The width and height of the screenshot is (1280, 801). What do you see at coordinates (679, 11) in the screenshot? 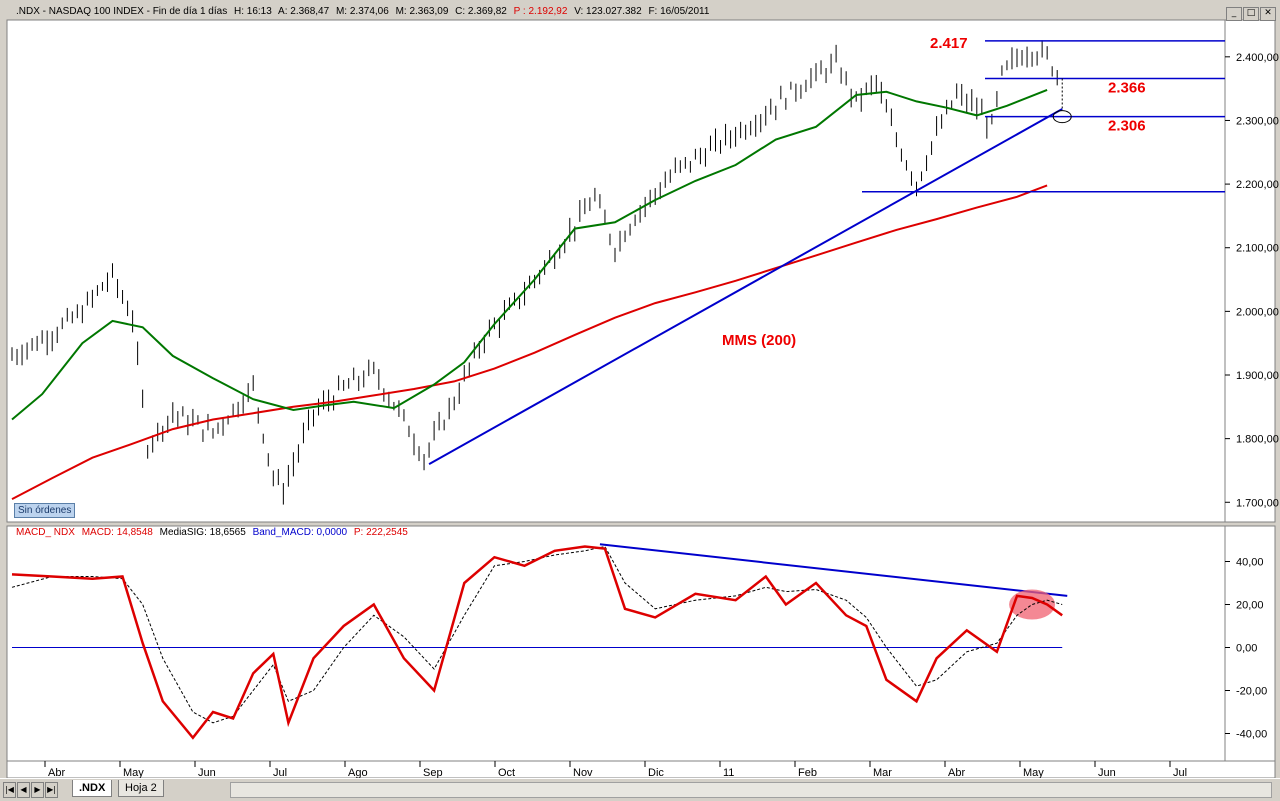
I see `date-label: F: 16/05/2011` at bounding box center [679, 11].